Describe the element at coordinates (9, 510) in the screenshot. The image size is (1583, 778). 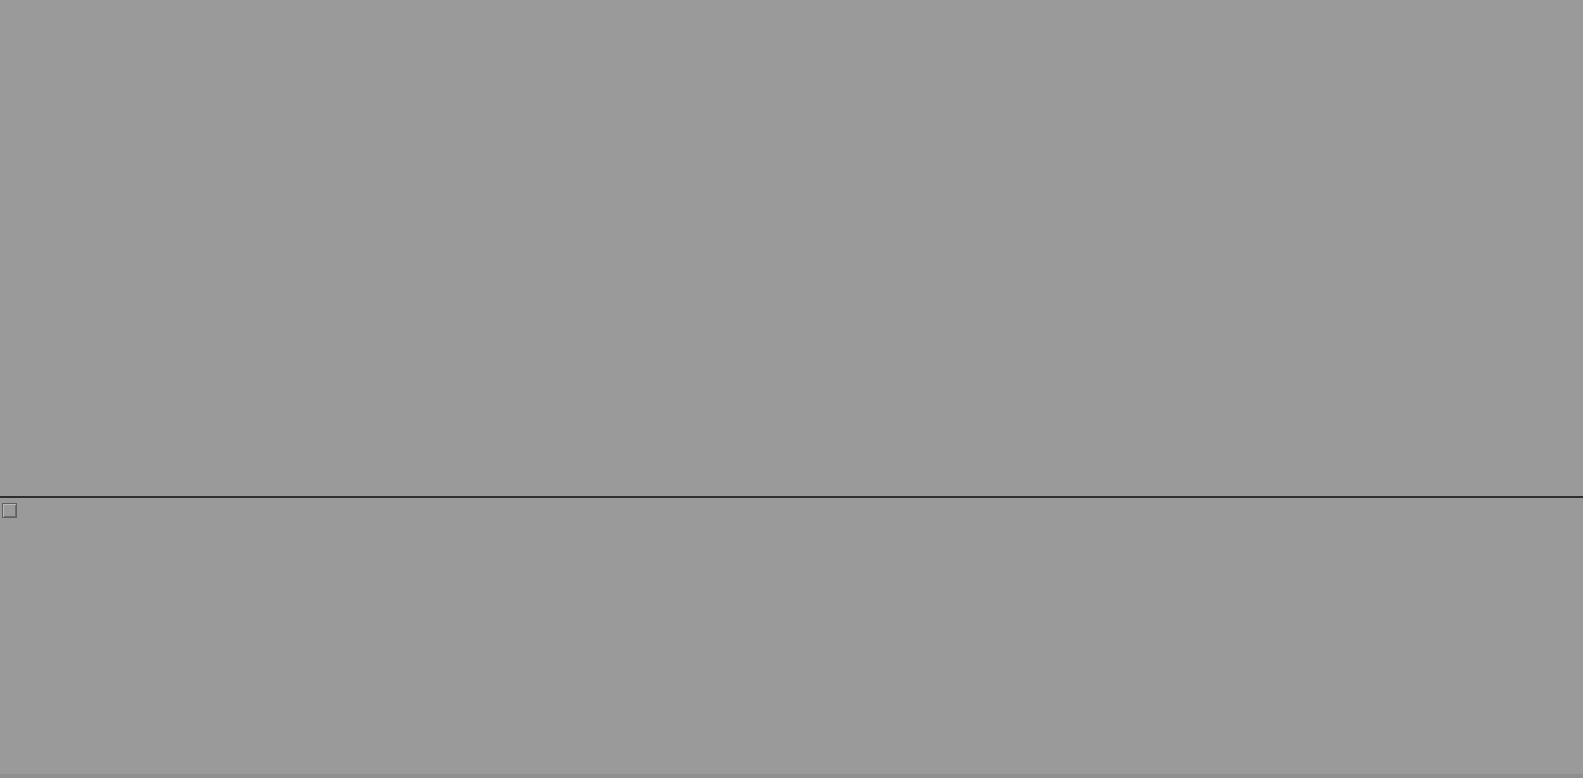
I see `close-icon` at that location.